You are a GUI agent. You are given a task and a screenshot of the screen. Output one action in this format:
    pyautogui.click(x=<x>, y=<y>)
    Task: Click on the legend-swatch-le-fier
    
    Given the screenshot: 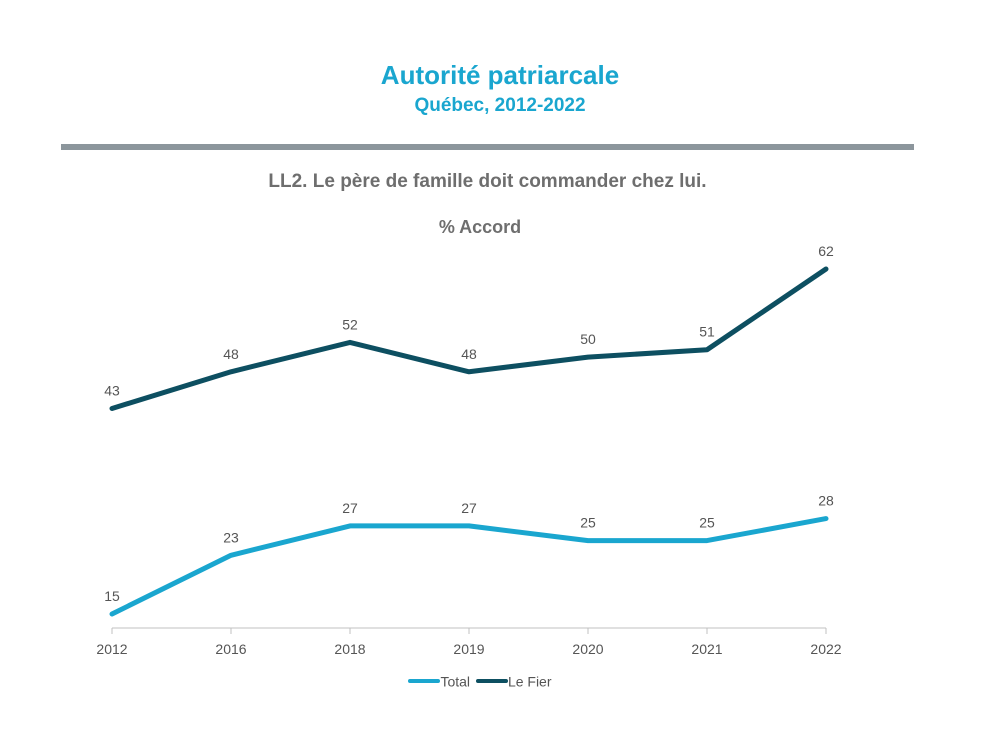 What is the action you would take?
    pyautogui.click(x=491, y=681)
    